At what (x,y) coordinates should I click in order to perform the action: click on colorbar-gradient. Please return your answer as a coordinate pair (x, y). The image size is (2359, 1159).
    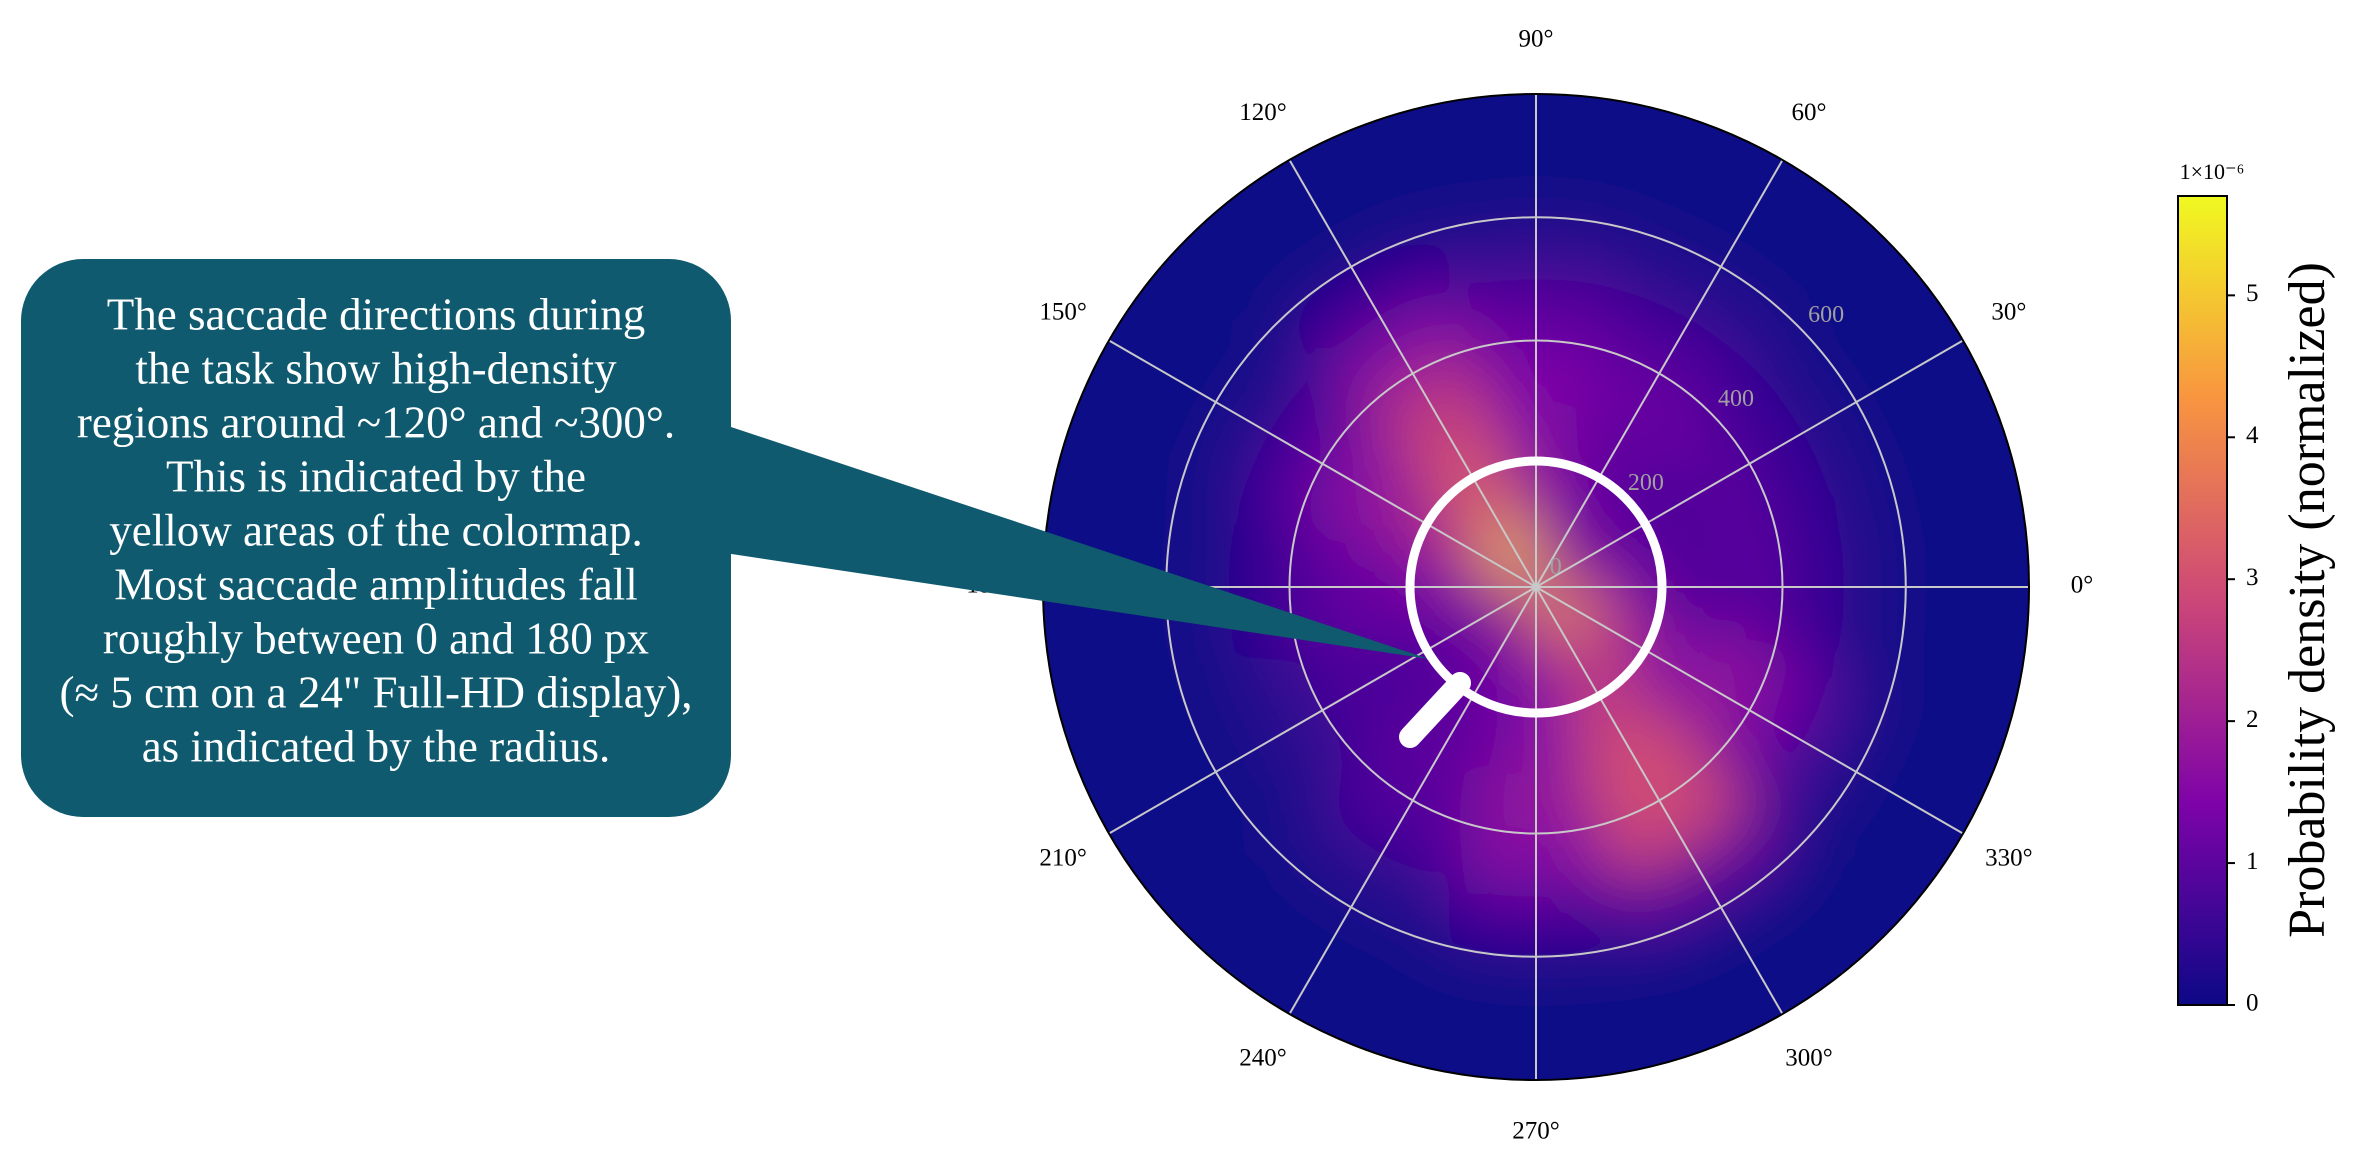
    Looking at the image, I should click on (2202, 600).